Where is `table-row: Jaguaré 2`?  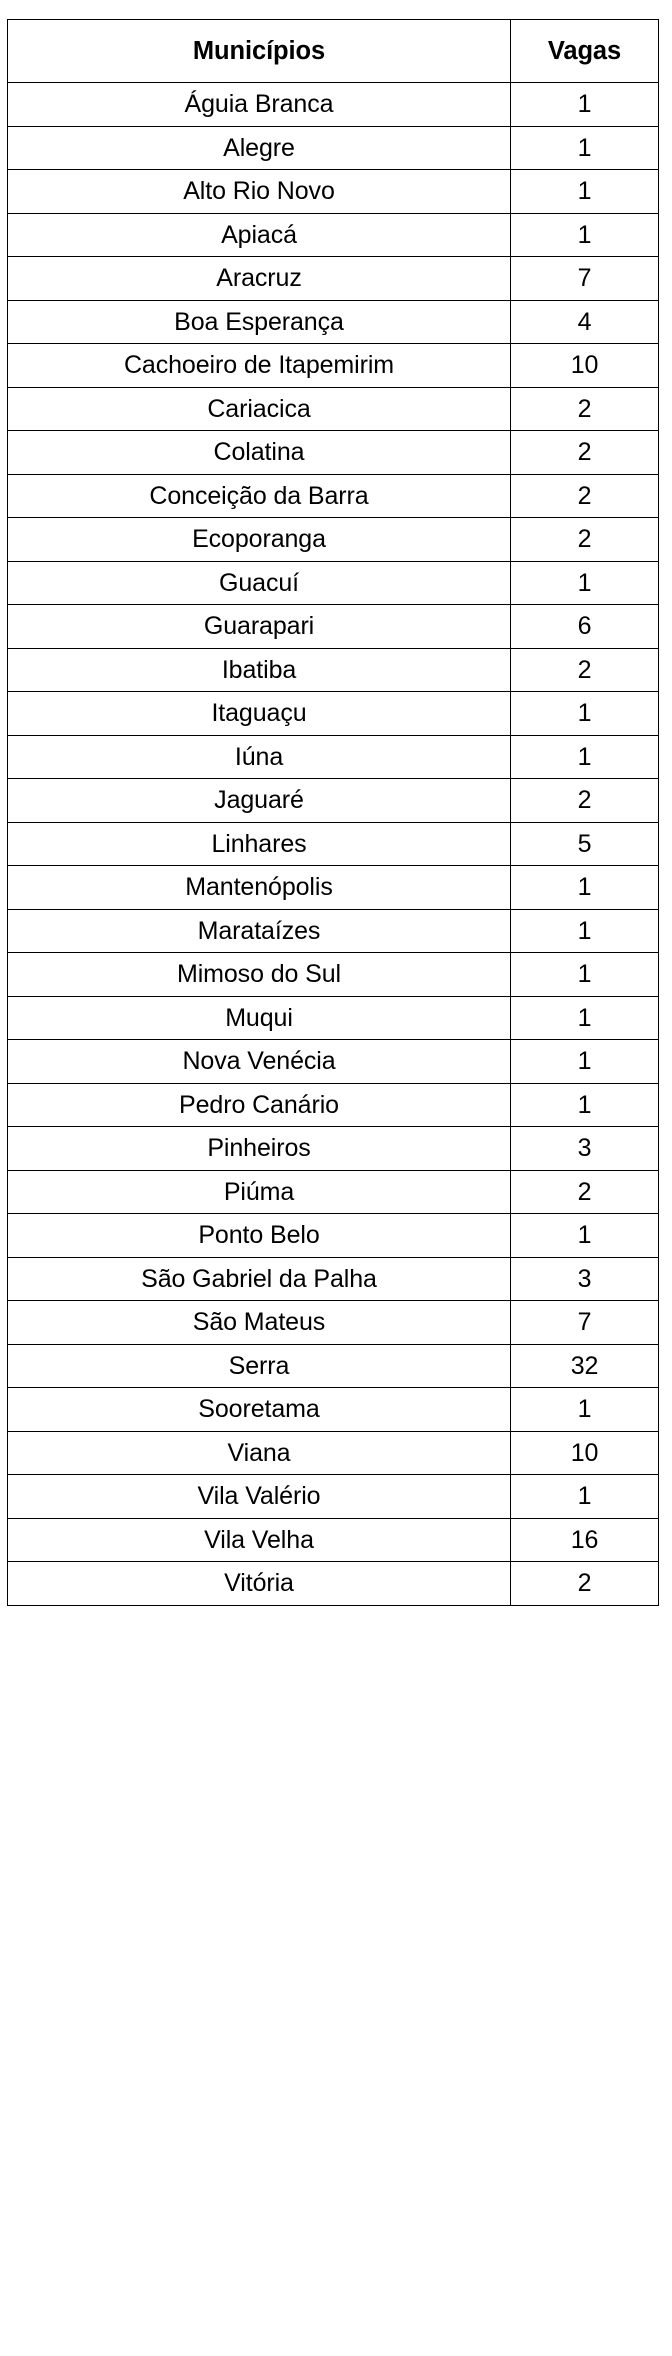
table-row: Jaguaré 2 is located at coordinates (333, 800).